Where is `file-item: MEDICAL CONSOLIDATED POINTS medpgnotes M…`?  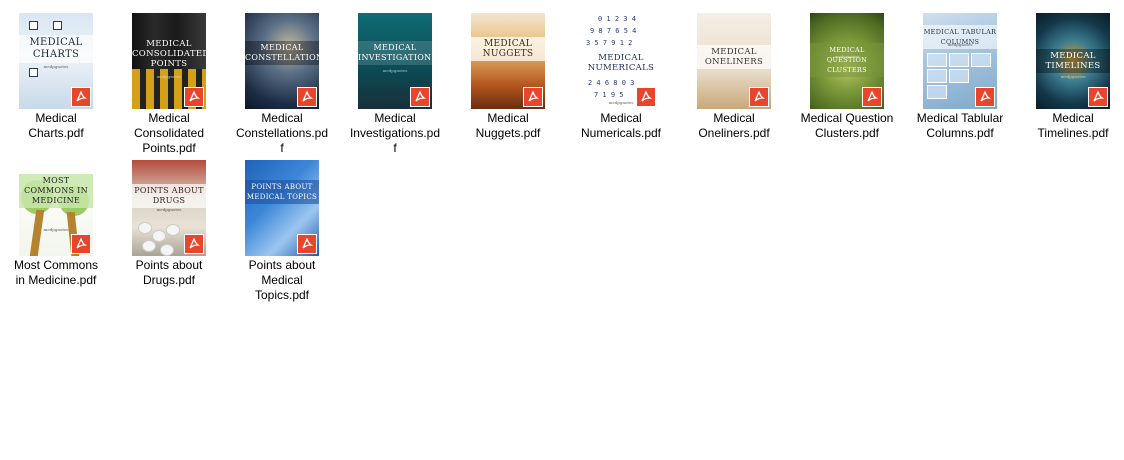
file-item: MEDICAL CONSOLIDATED POINTS medpgnotes M… is located at coordinates (169, 78).